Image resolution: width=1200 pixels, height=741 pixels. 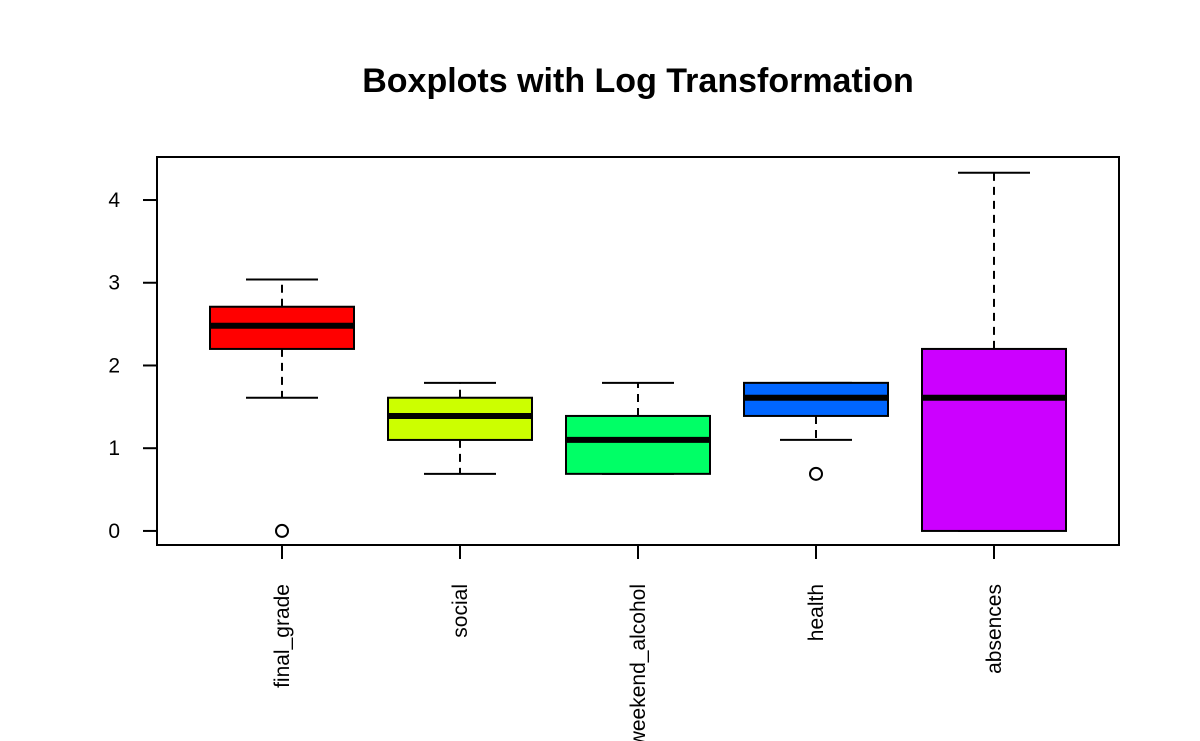 I want to click on y-tick-label: 3, so click(x=114, y=283).